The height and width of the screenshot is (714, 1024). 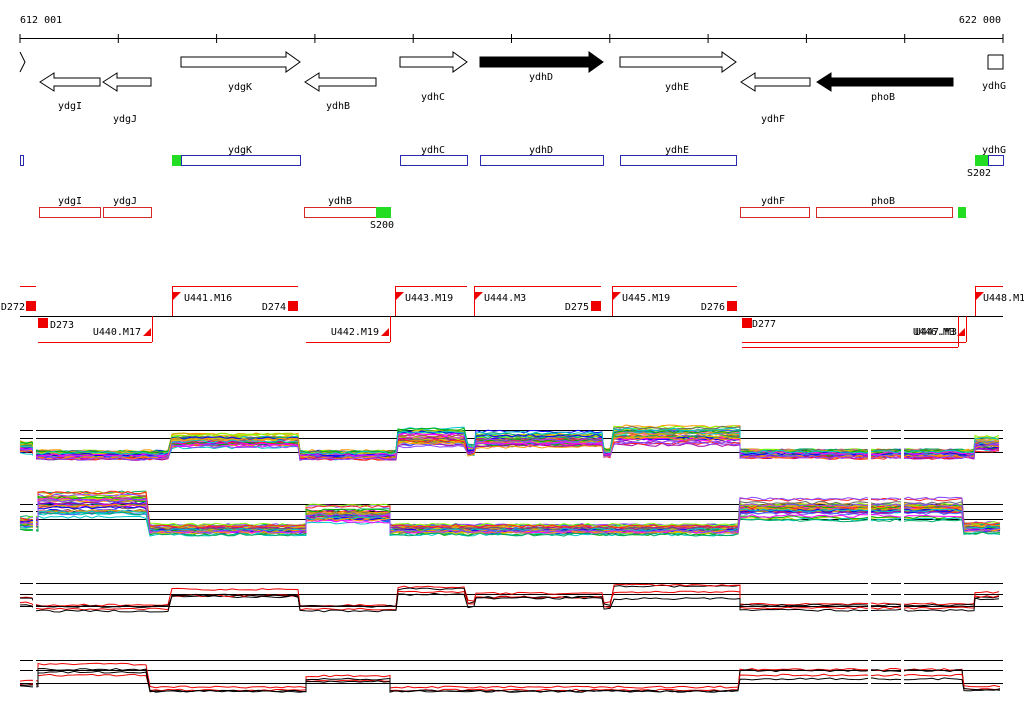 What do you see at coordinates (505, 298) in the screenshot?
I see `tu-label: U444.M3` at bounding box center [505, 298].